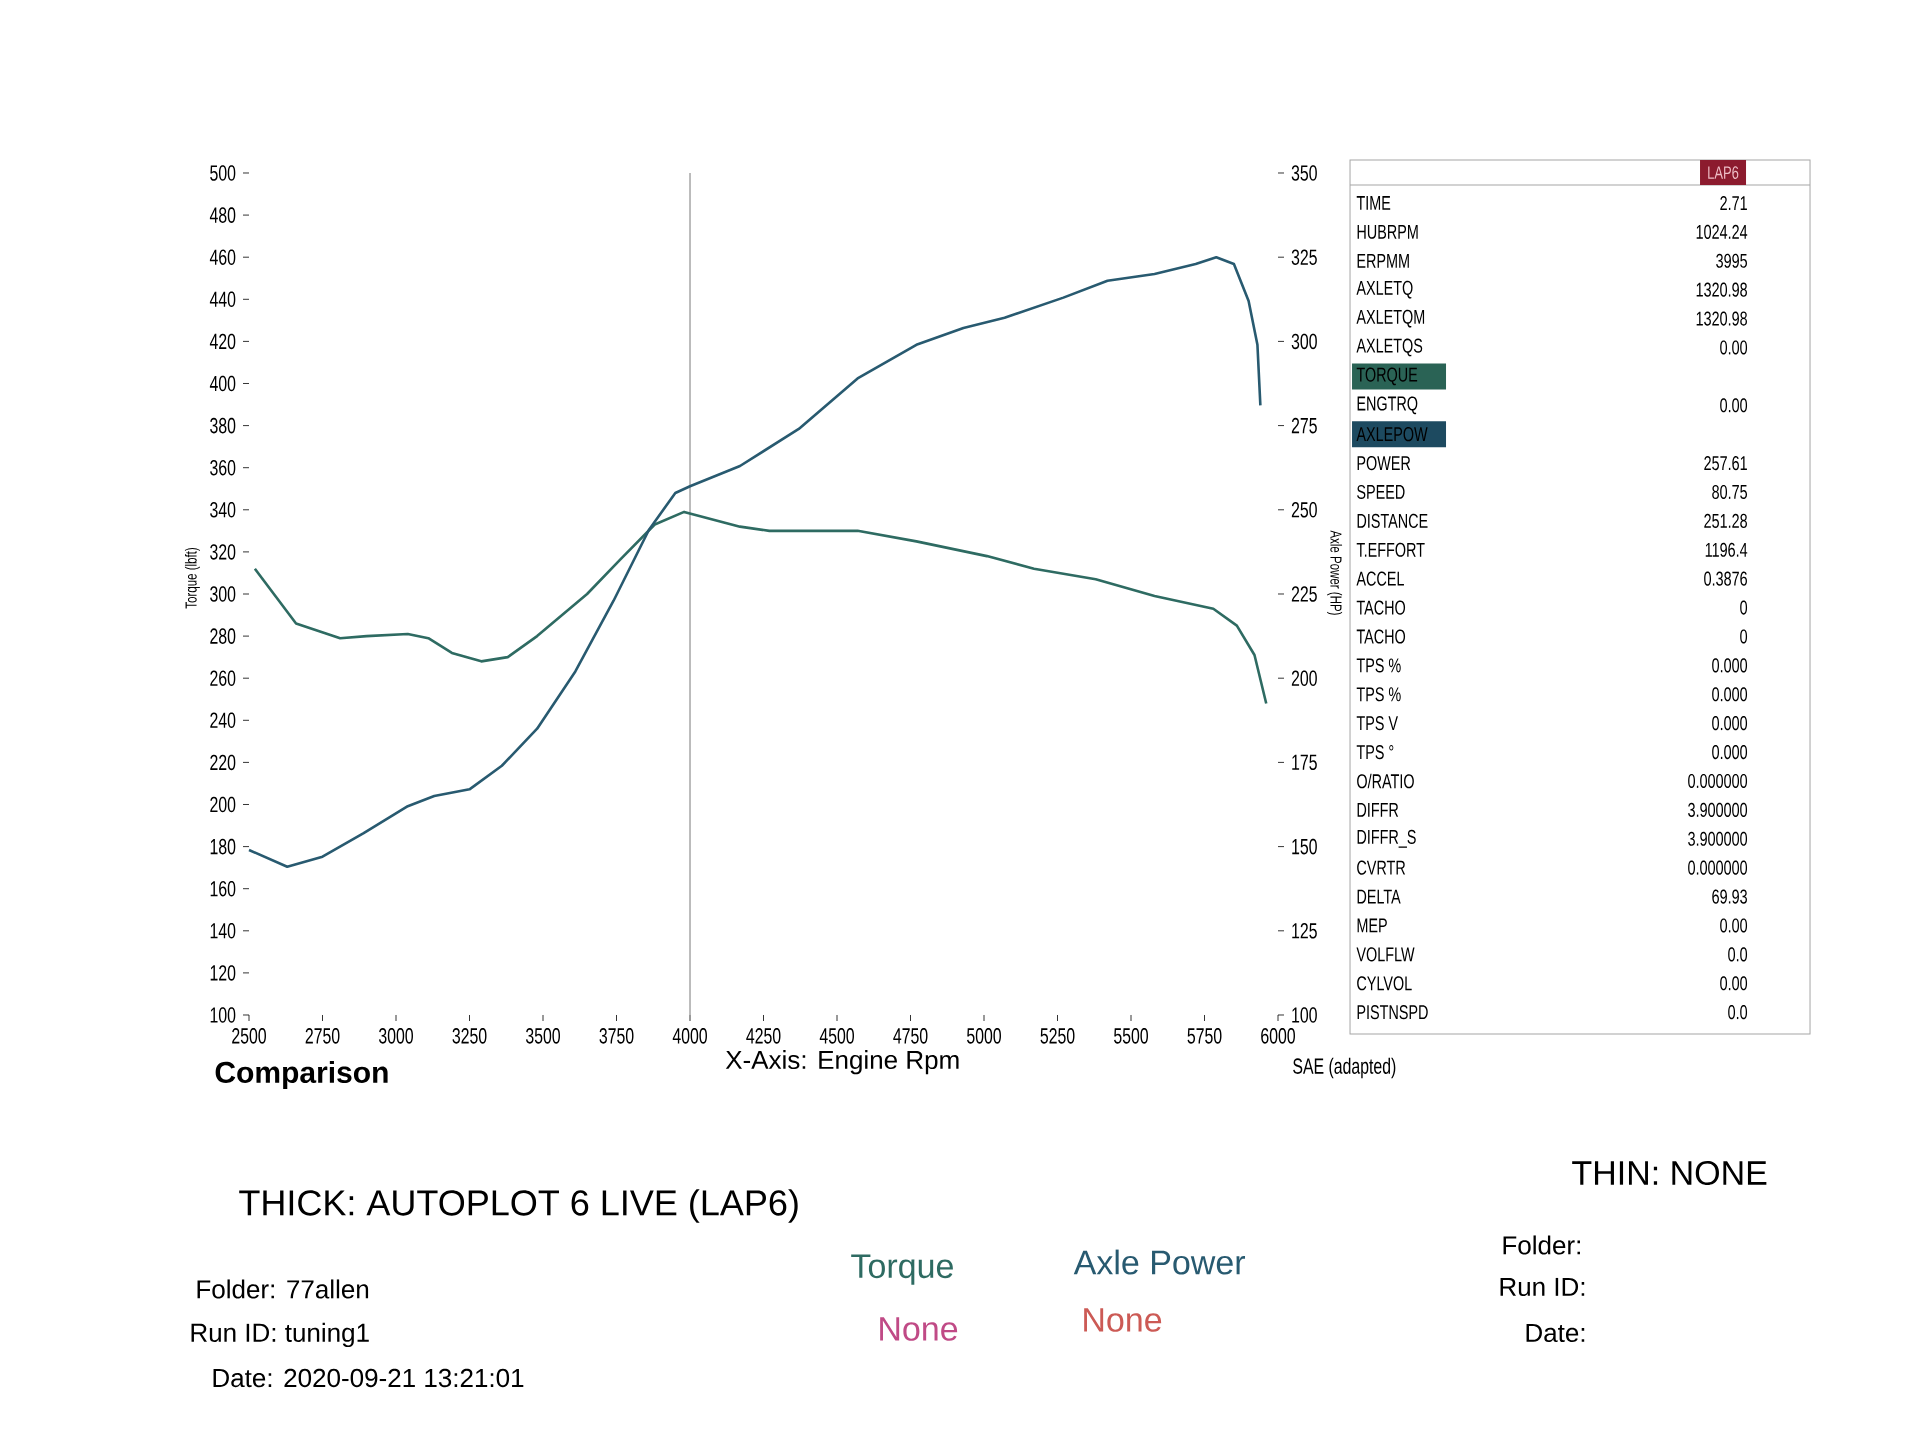  Describe the element at coordinates (1304, 846) in the screenshot. I see `y2-tick-label: 150` at that location.